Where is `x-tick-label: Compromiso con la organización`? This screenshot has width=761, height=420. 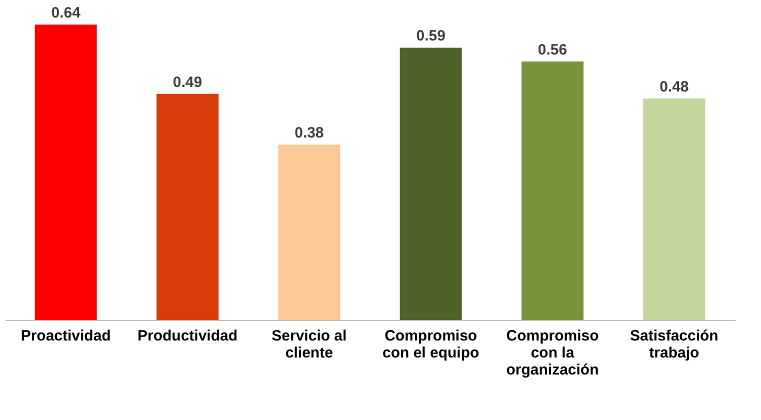
x-tick-label: Compromiso con la organización is located at coordinates (552, 353).